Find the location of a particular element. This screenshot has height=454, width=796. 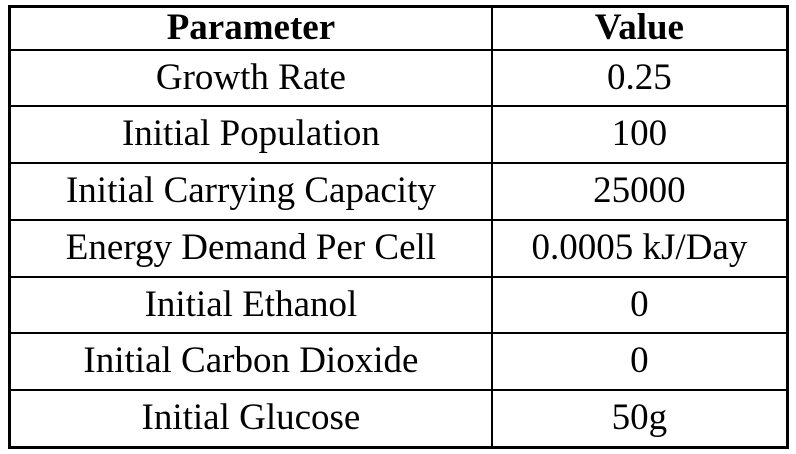

parameter-cell: Initial Carrying Capacity is located at coordinates (250, 191).